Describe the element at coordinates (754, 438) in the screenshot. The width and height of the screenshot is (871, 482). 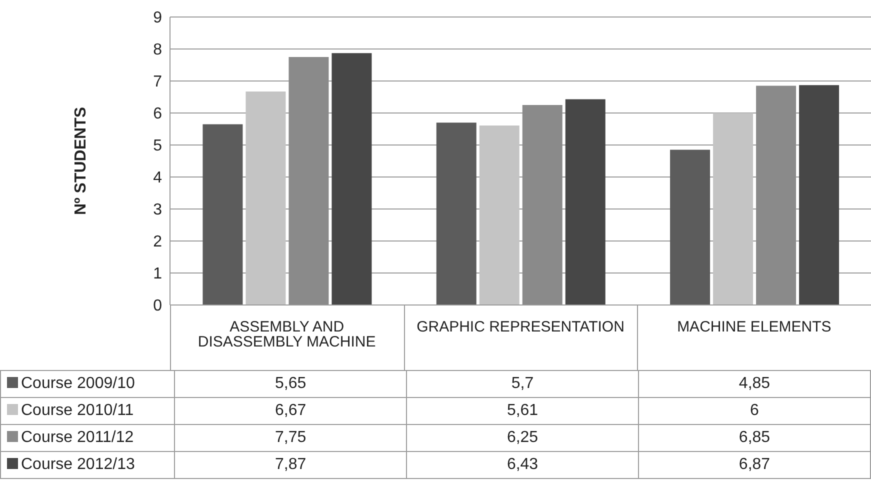
I see `data-label: 6,85` at that location.